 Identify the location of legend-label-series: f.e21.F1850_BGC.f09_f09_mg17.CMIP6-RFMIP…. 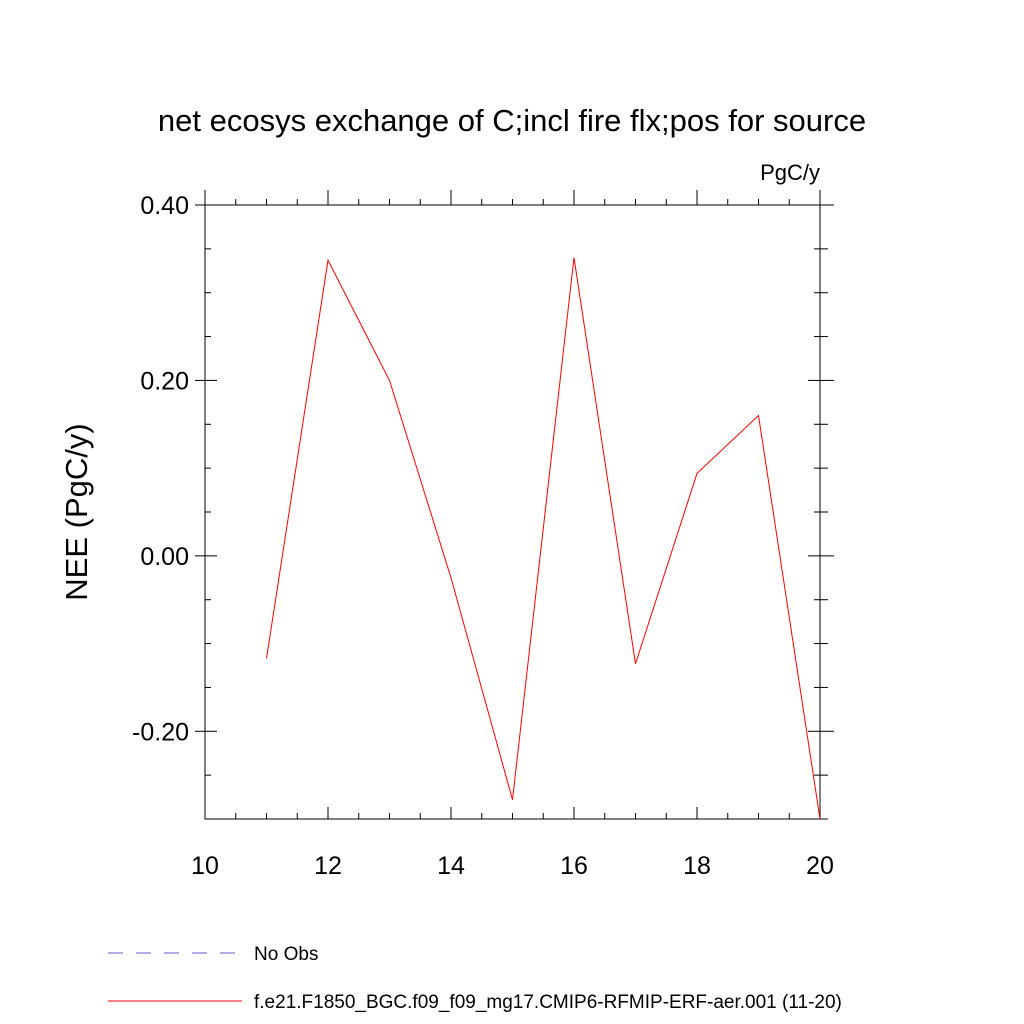
(548, 1002).